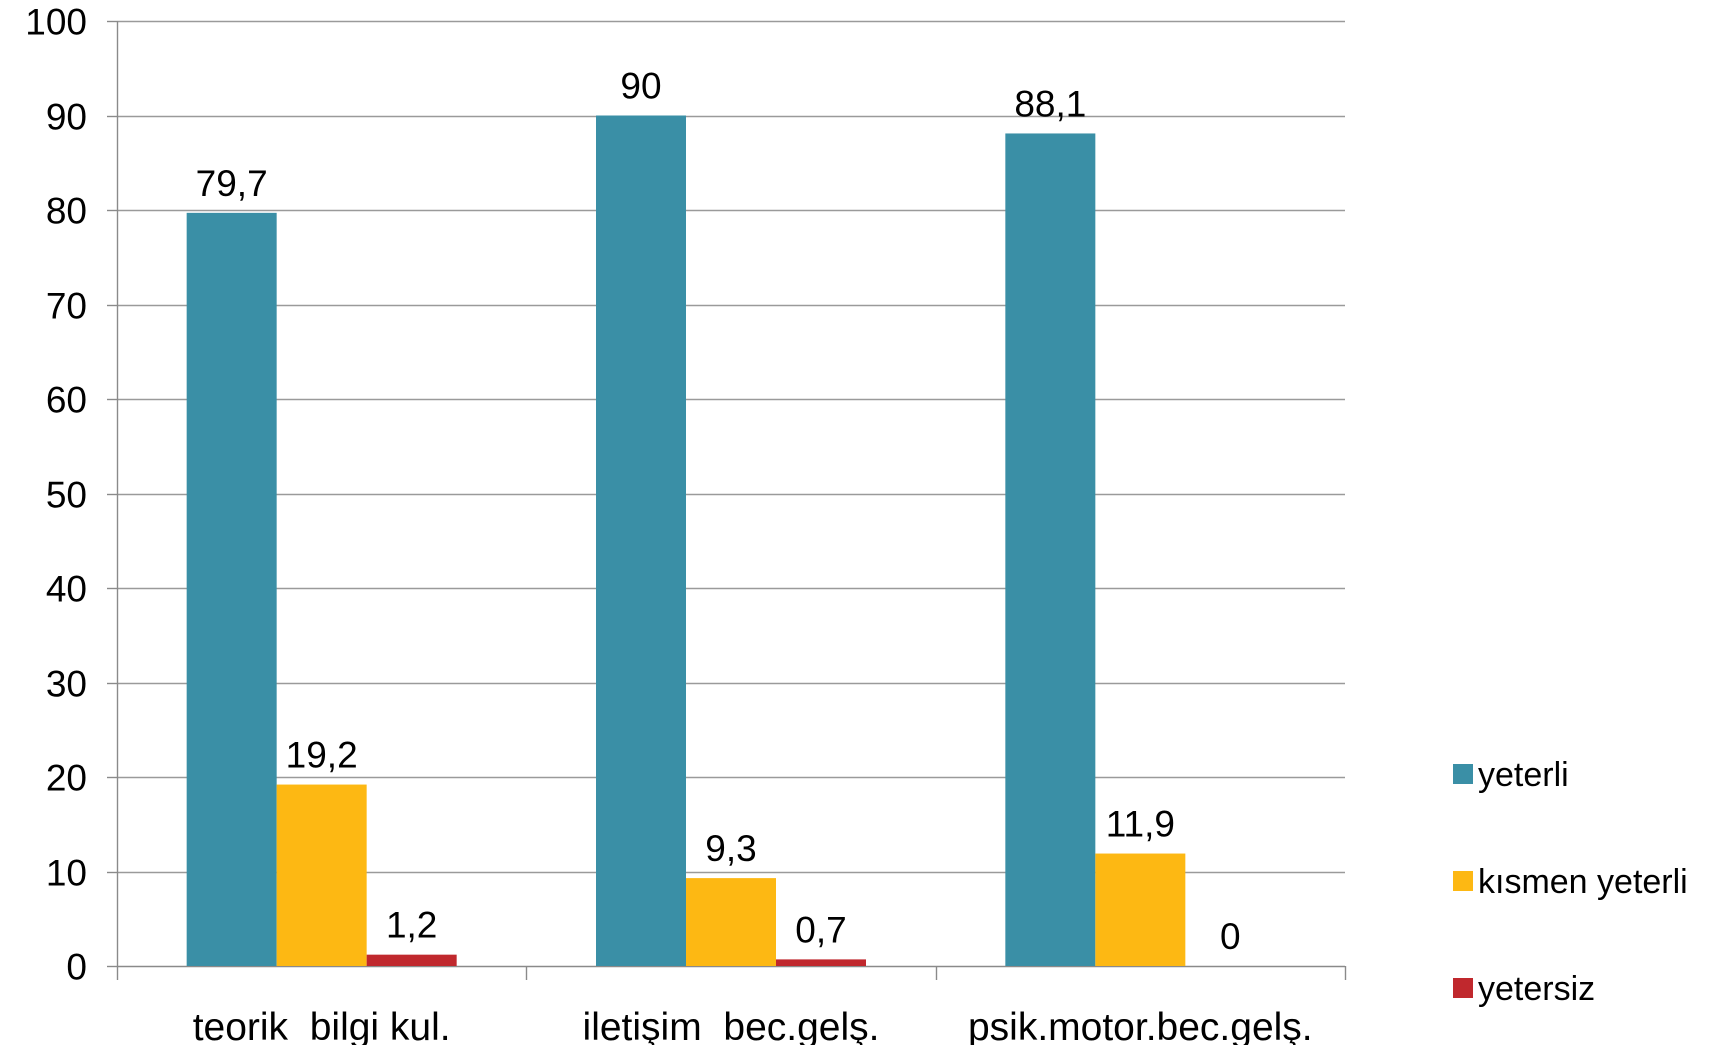 Image resolution: width=1725 pixels, height=1045 pixels. Describe the element at coordinates (640, 86) in the screenshot. I see `data-label: 90` at that location.